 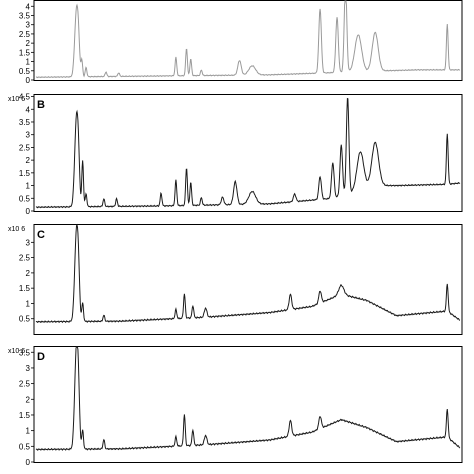 I want to click on panel-label: C, so click(x=41, y=235).